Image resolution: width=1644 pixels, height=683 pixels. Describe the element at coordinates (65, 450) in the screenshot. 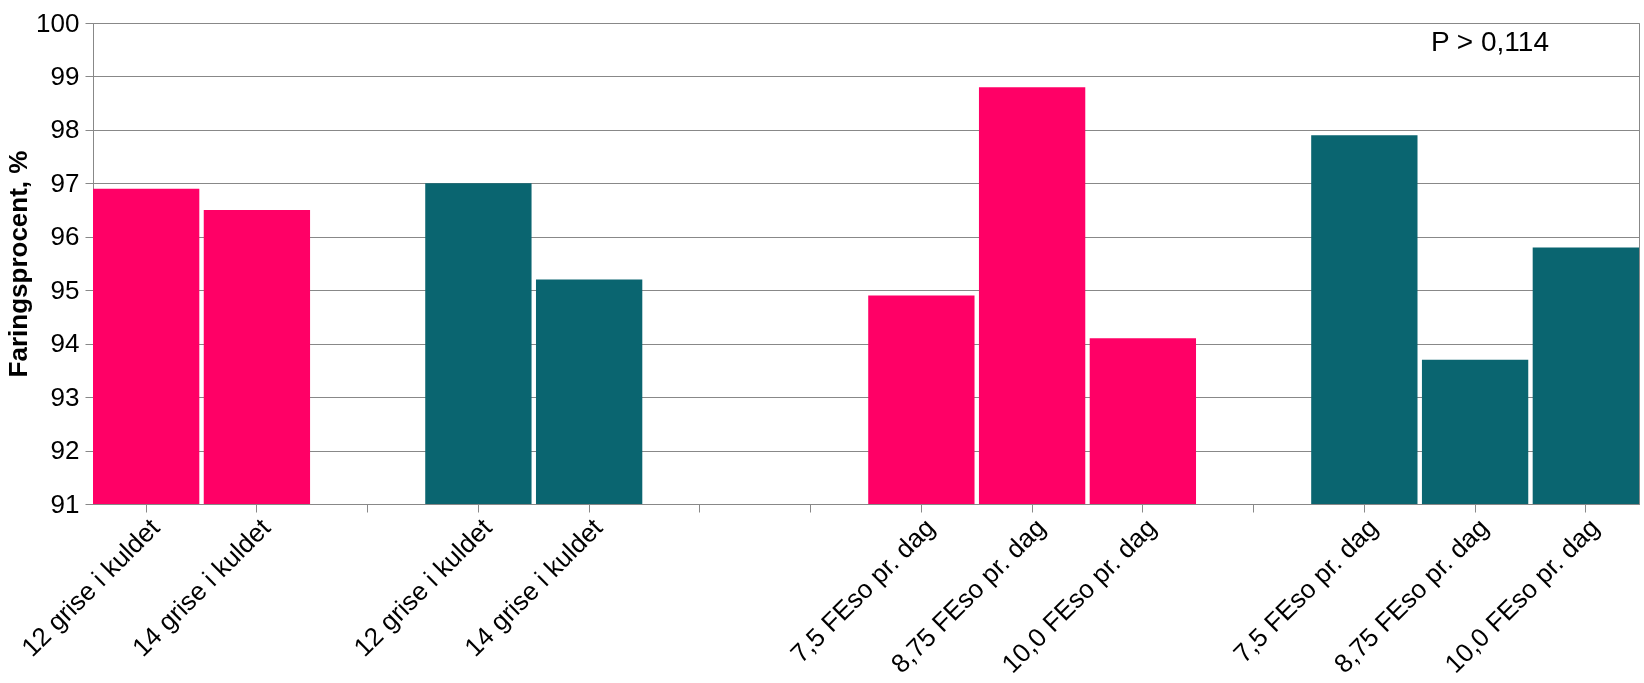

I see `y-tick-label: 92` at that location.